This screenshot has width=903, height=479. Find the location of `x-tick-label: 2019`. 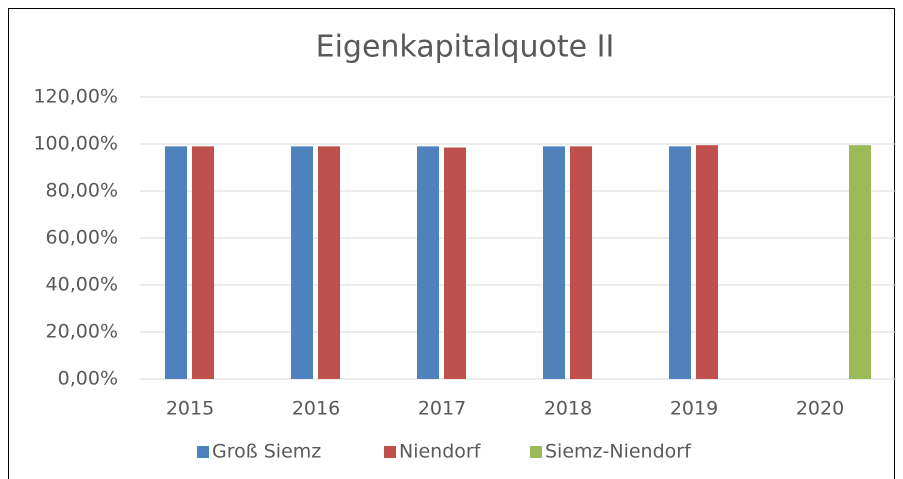

x-tick-label: 2019 is located at coordinates (694, 409).